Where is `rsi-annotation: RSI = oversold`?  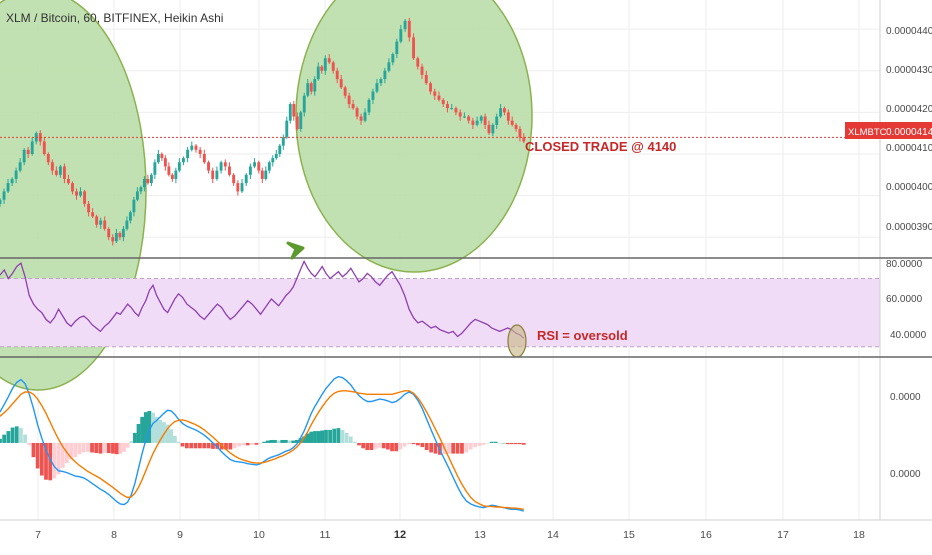
rsi-annotation: RSI = oversold is located at coordinates (582, 335).